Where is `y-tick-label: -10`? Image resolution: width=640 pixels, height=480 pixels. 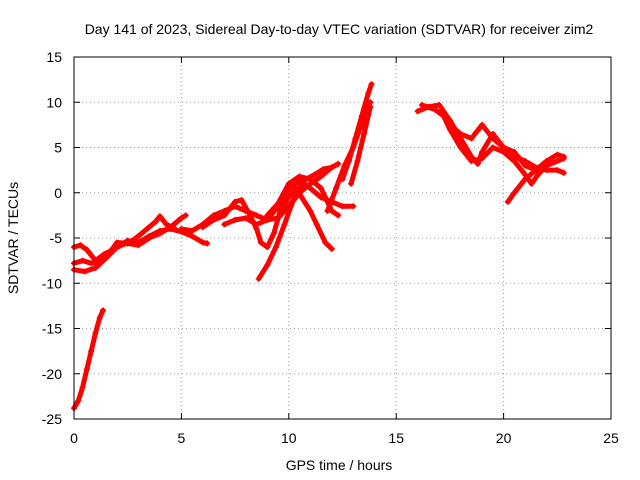
y-tick-label: -10 is located at coordinates (52, 283).